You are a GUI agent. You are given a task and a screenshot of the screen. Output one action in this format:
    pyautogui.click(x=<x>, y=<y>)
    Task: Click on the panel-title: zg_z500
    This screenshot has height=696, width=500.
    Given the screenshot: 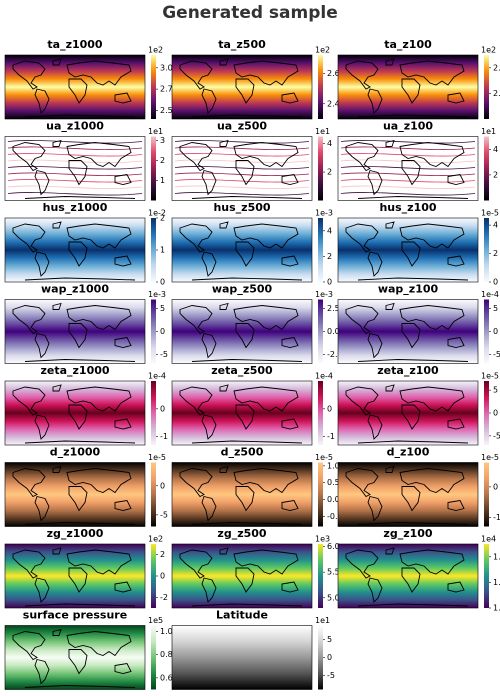 What is the action you would take?
    pyautogui.click(x=241, y=533)
    